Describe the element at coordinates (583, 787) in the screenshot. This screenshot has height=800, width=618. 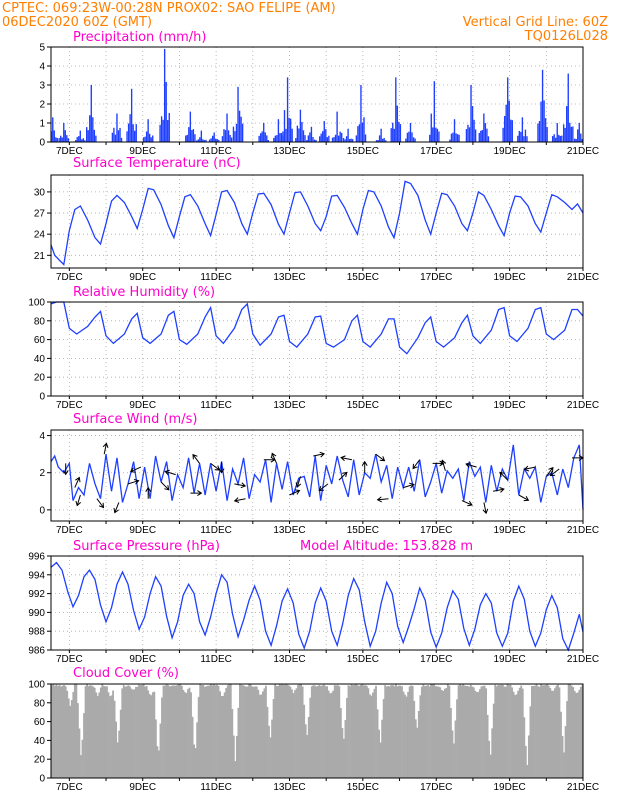
I see `cloud-cover-xtick-label: 21DEC` at that location.